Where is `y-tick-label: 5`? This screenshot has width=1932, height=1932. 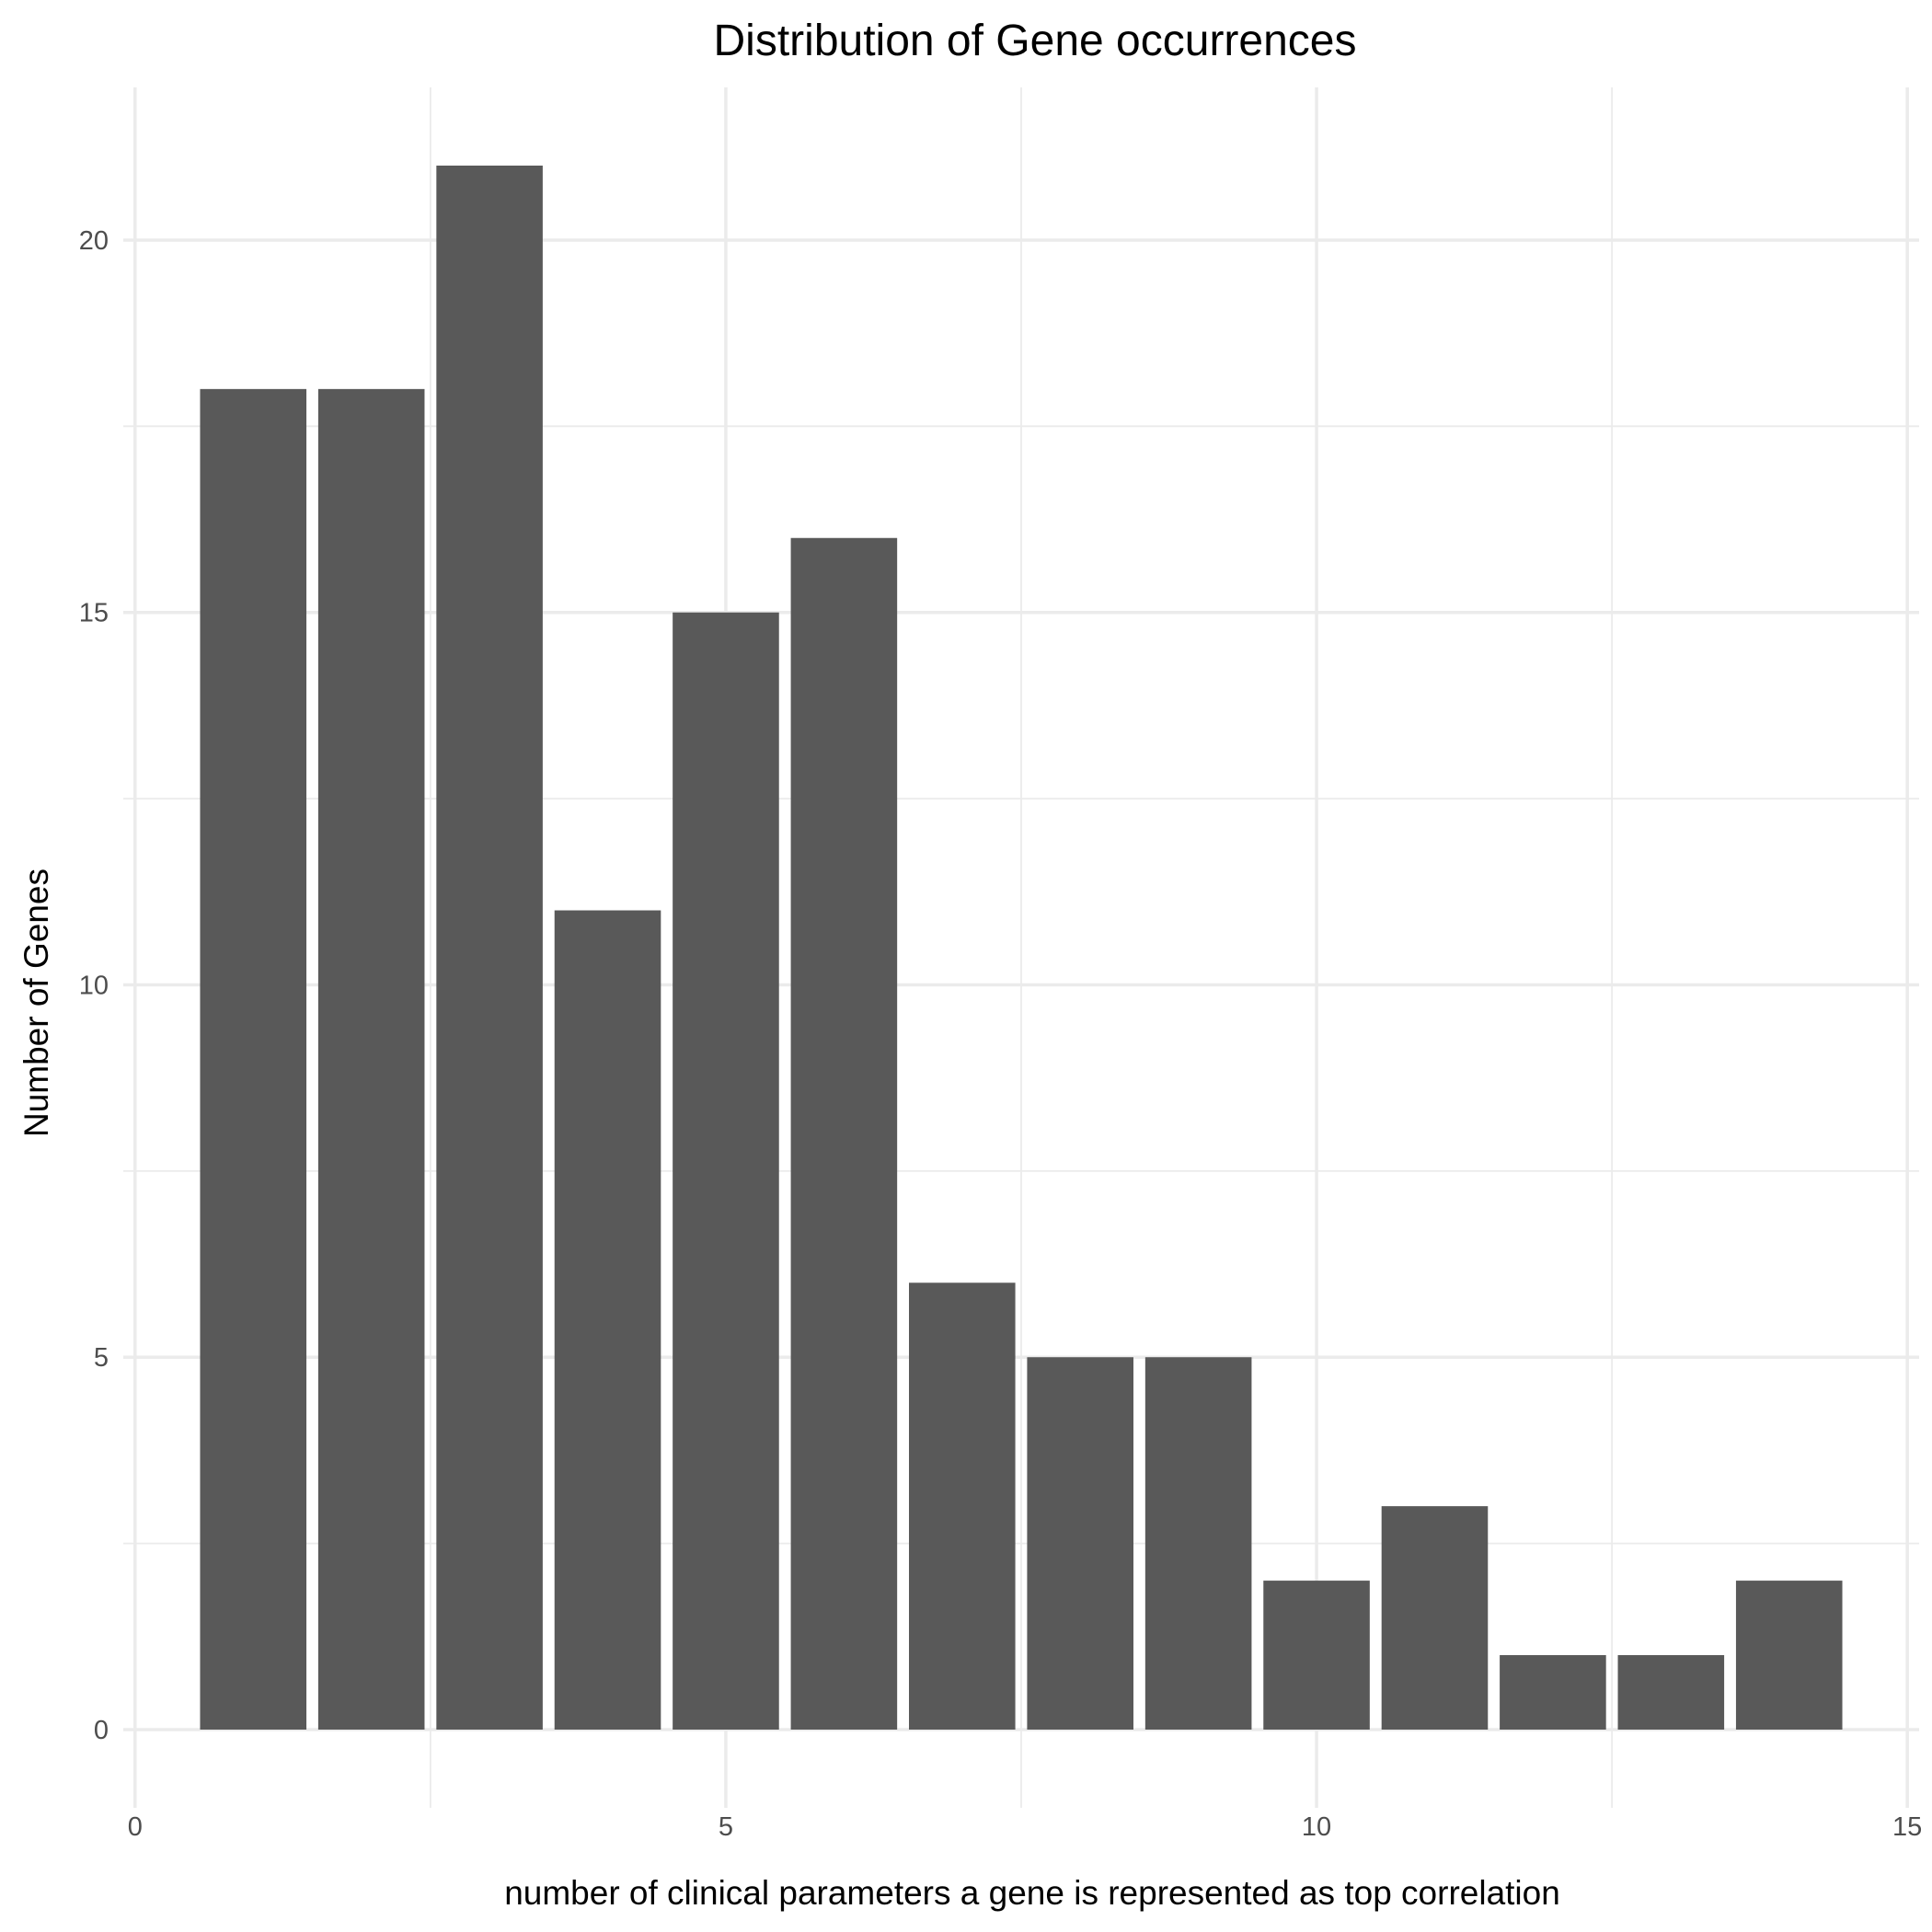 y-tick-label: 5 is located at coordinates (101, 1358).